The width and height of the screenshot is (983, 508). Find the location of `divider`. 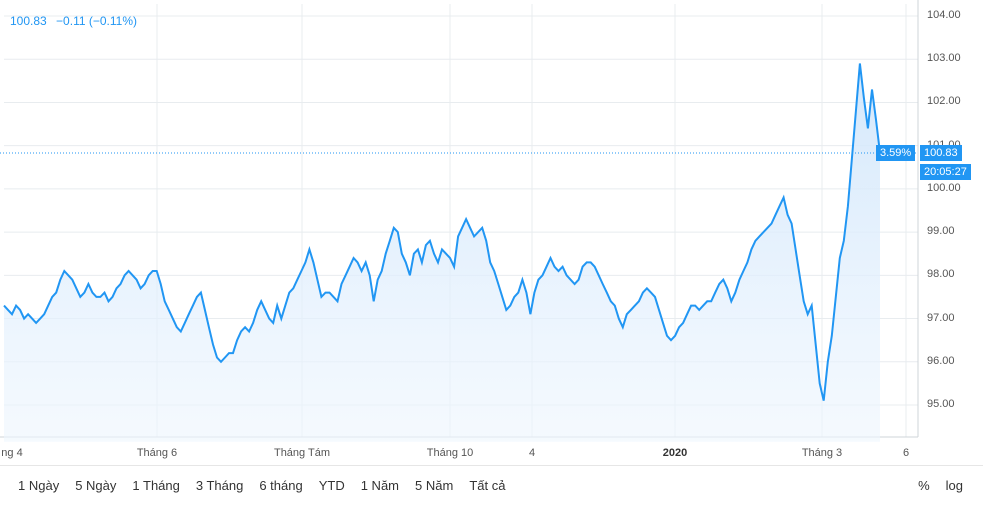

divider is located at coordinates (491, 465).